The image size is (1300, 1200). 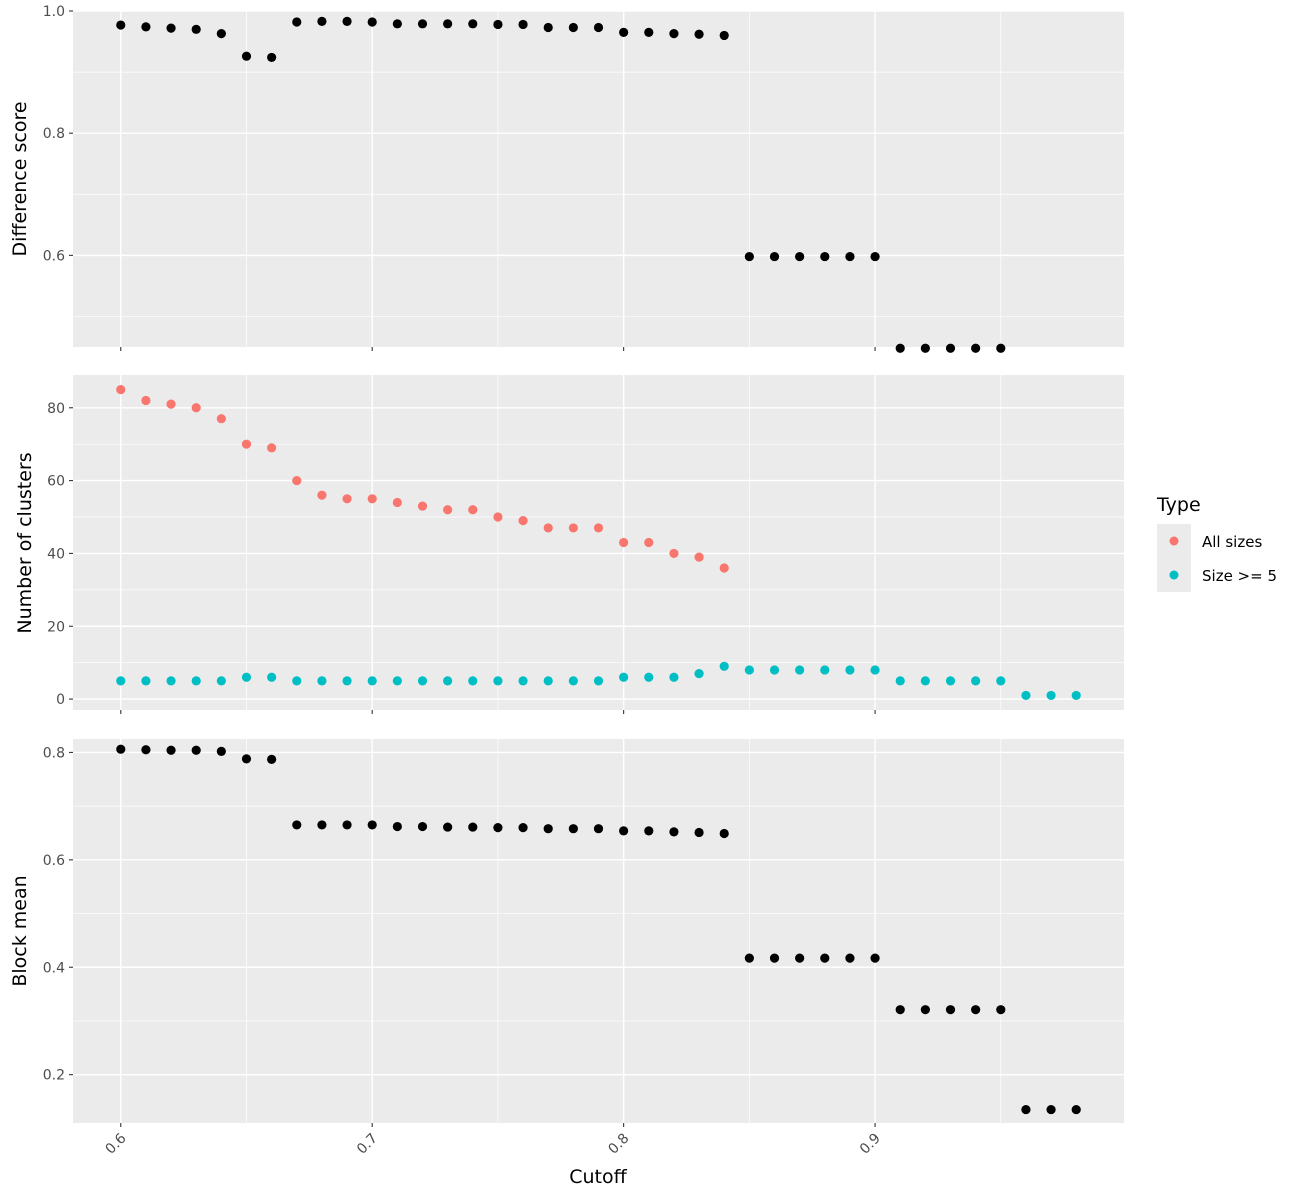 I want to click on y-tick-label: 40, so click(x=56, y=554).